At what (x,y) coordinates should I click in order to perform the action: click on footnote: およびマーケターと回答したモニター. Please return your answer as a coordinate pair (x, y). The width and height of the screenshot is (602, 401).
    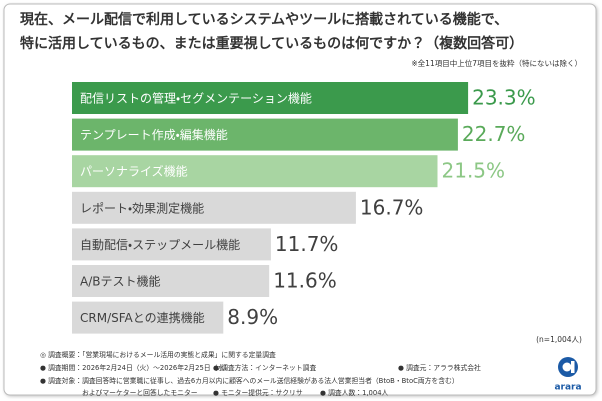
    Looking at the image, I should click on (140, 392).